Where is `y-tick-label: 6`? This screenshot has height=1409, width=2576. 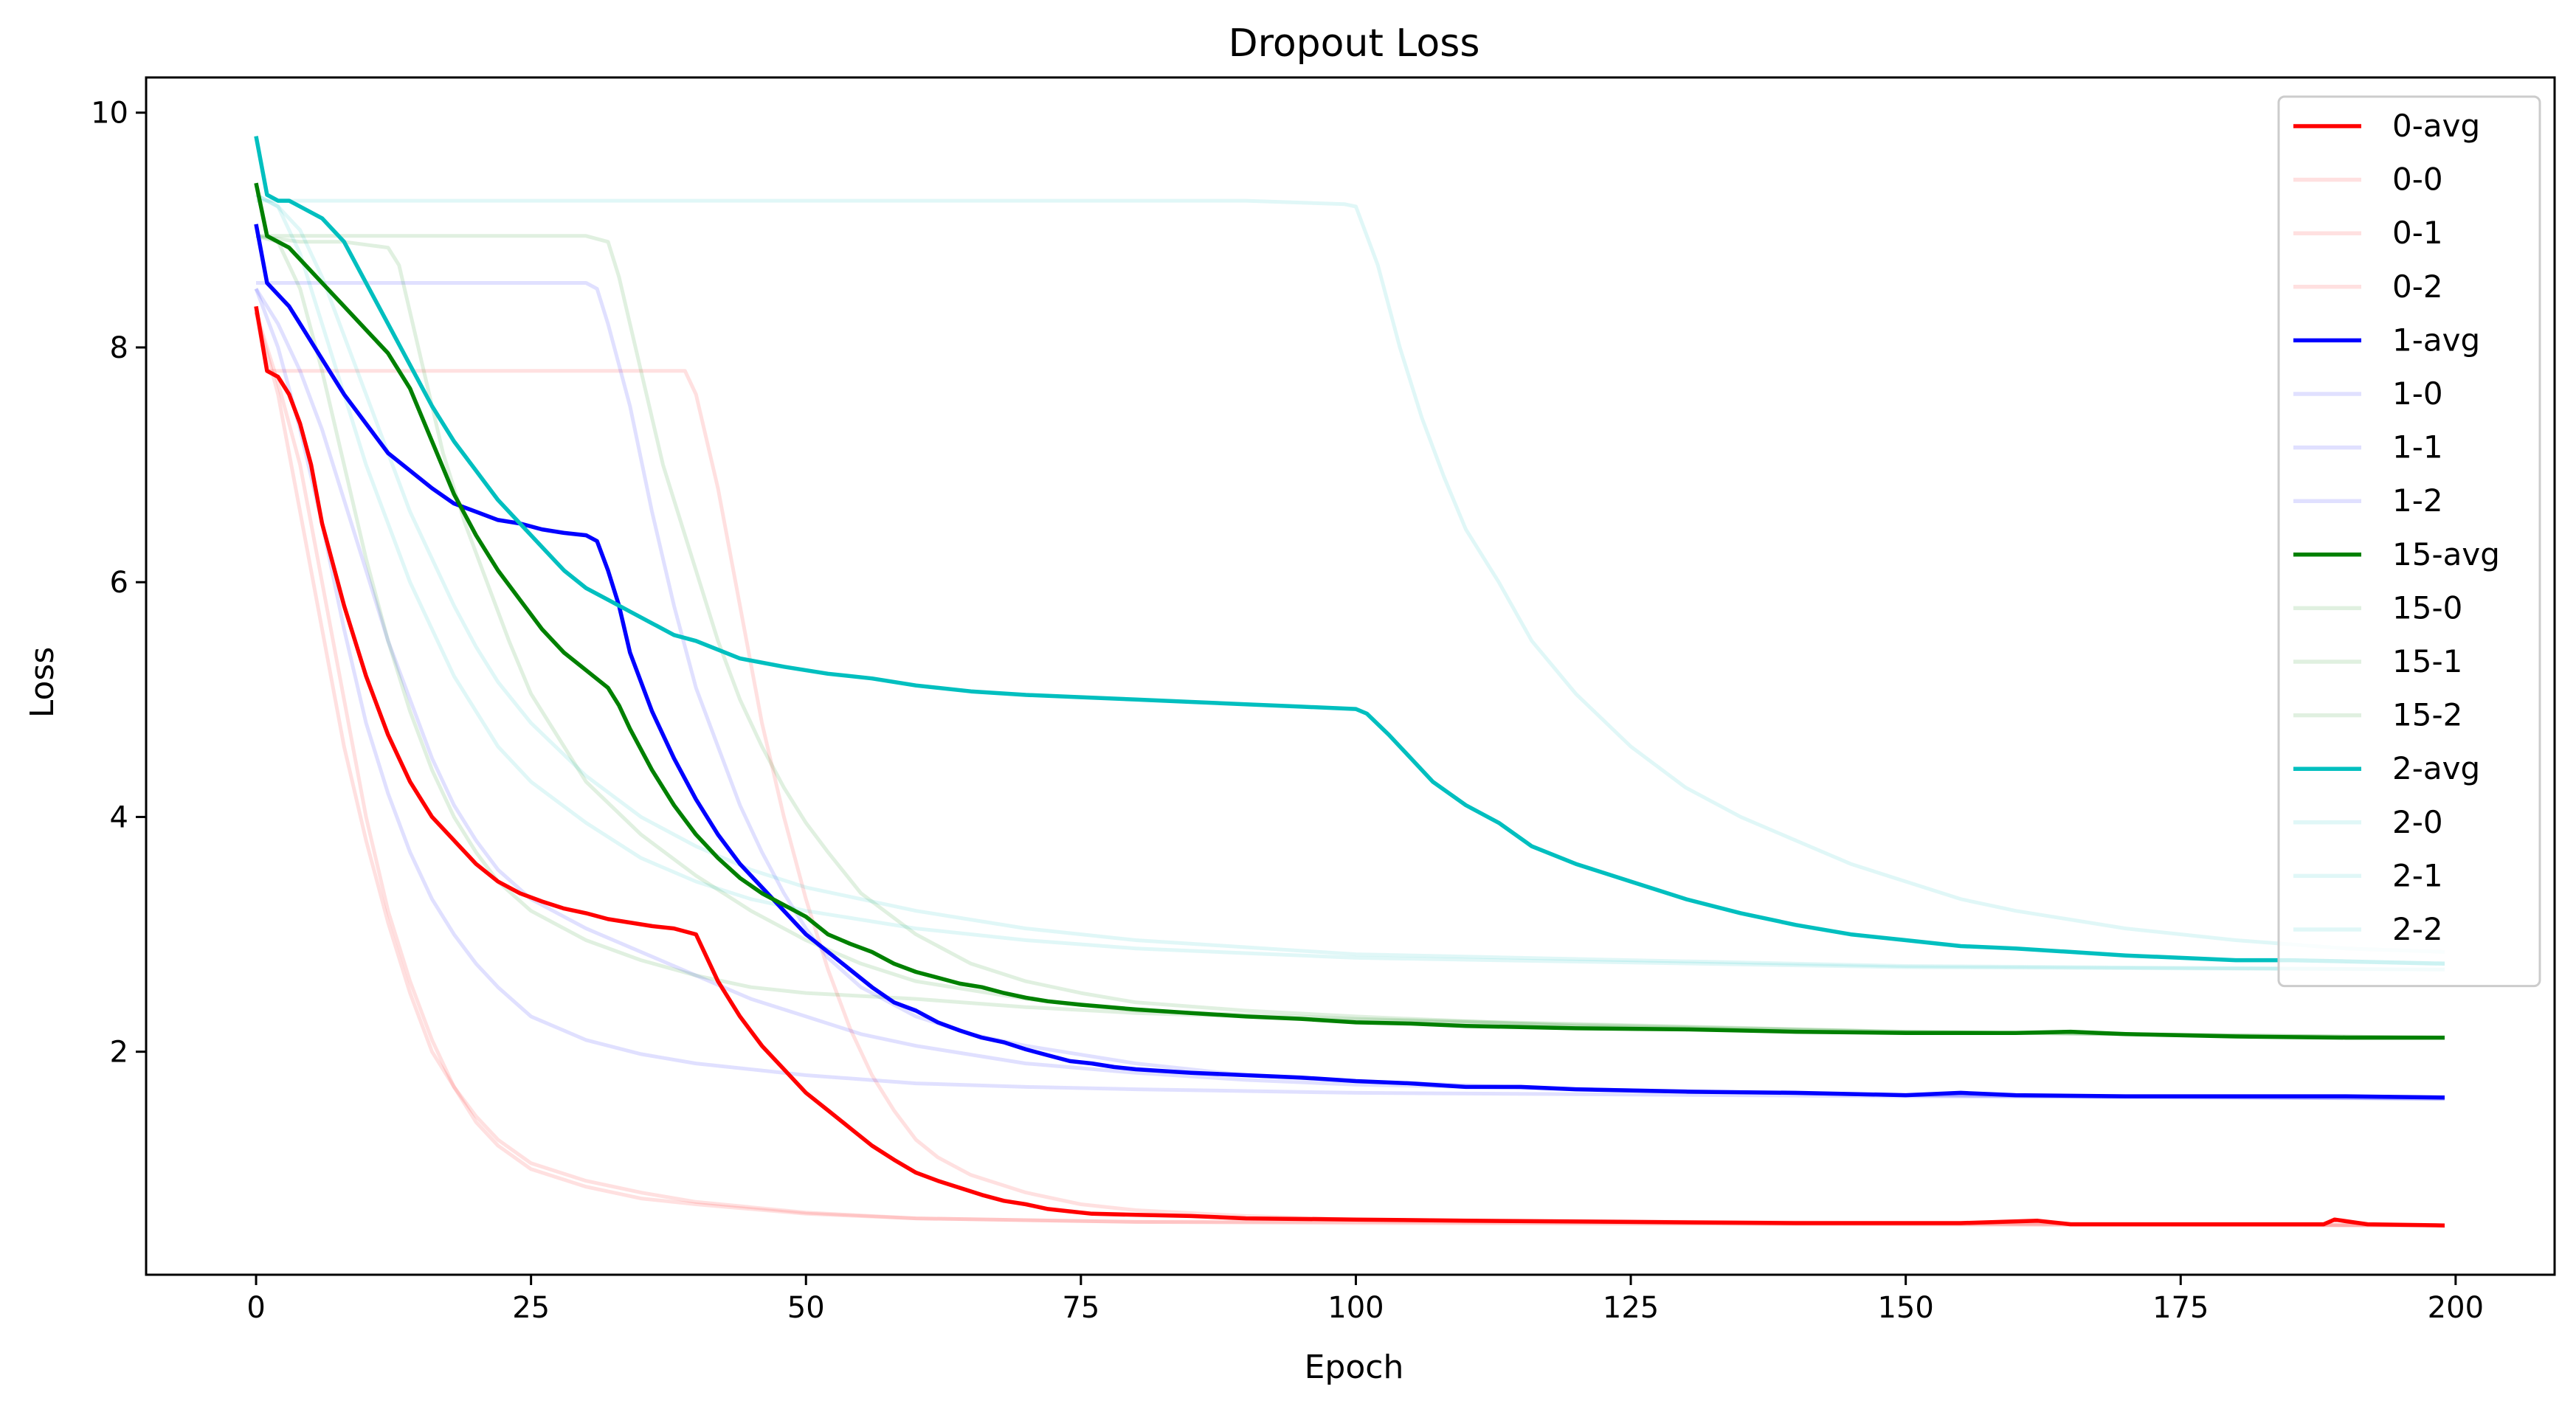
y-tick-label: 6 is located at coordinates (119, 583).